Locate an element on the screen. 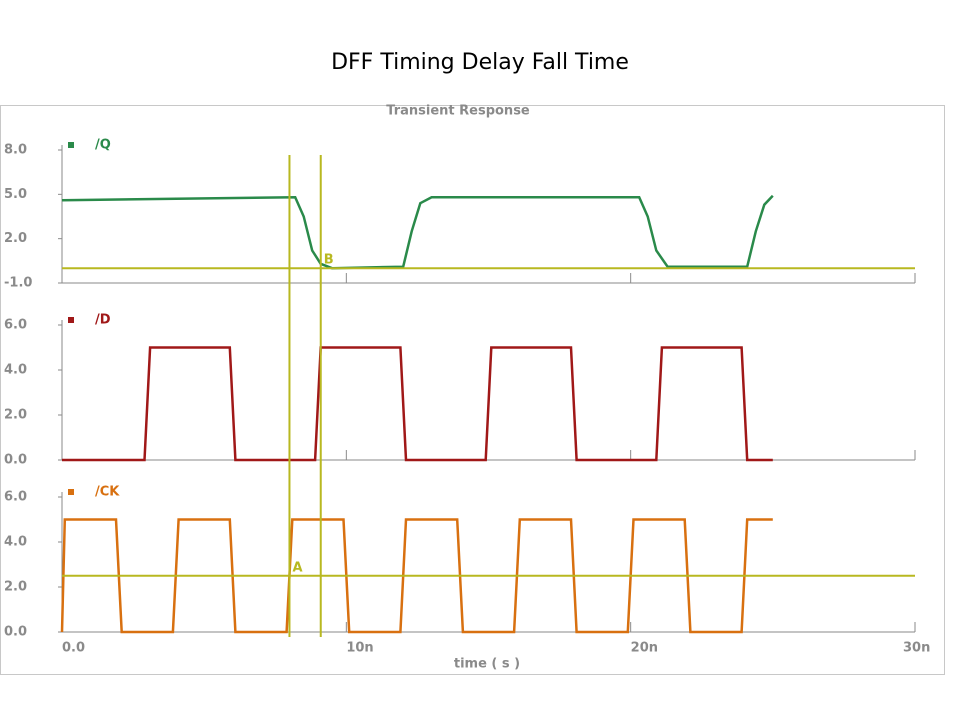 This screenshot has height=720, width=960. y-tick-label: -1.0 is located at coordinates (18, 283).